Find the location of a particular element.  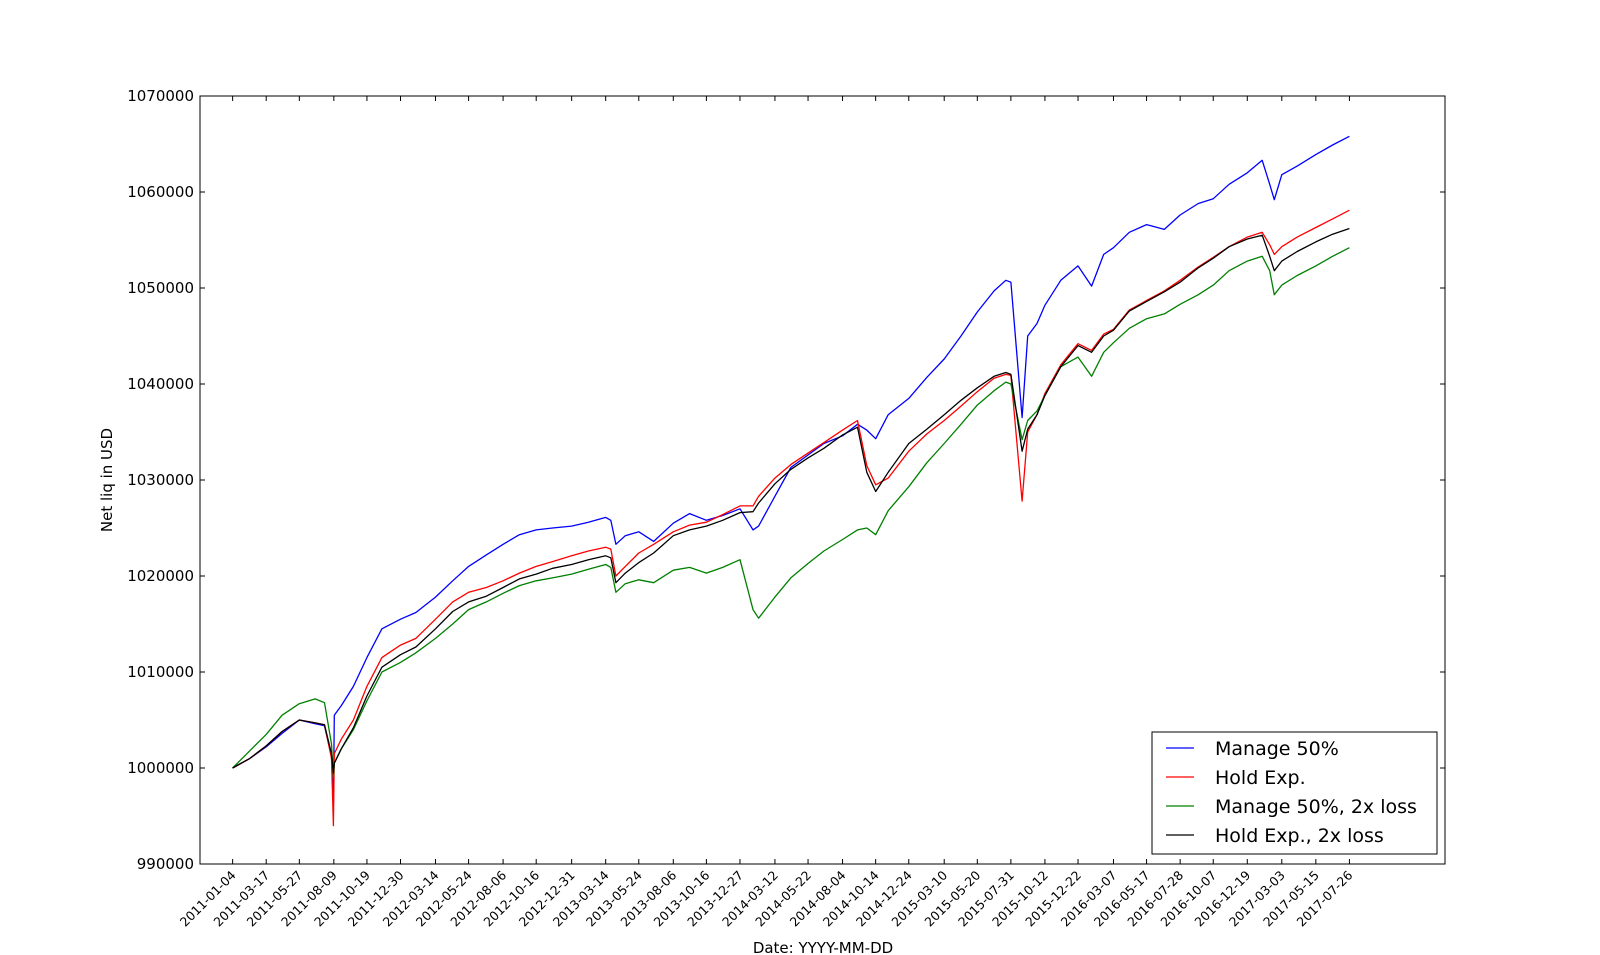

legend-label: Manage 50%, 2x loss is located at coordinates (1316, 807).